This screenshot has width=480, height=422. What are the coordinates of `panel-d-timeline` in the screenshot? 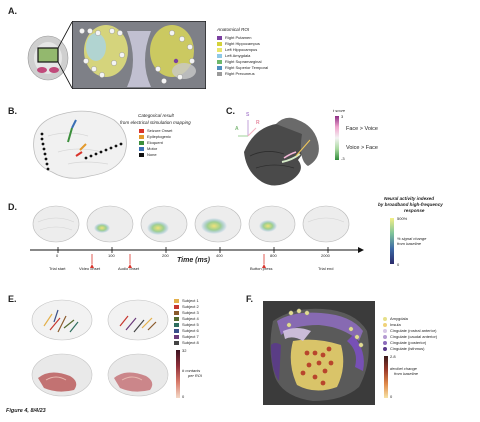 It's located at (197, 257).